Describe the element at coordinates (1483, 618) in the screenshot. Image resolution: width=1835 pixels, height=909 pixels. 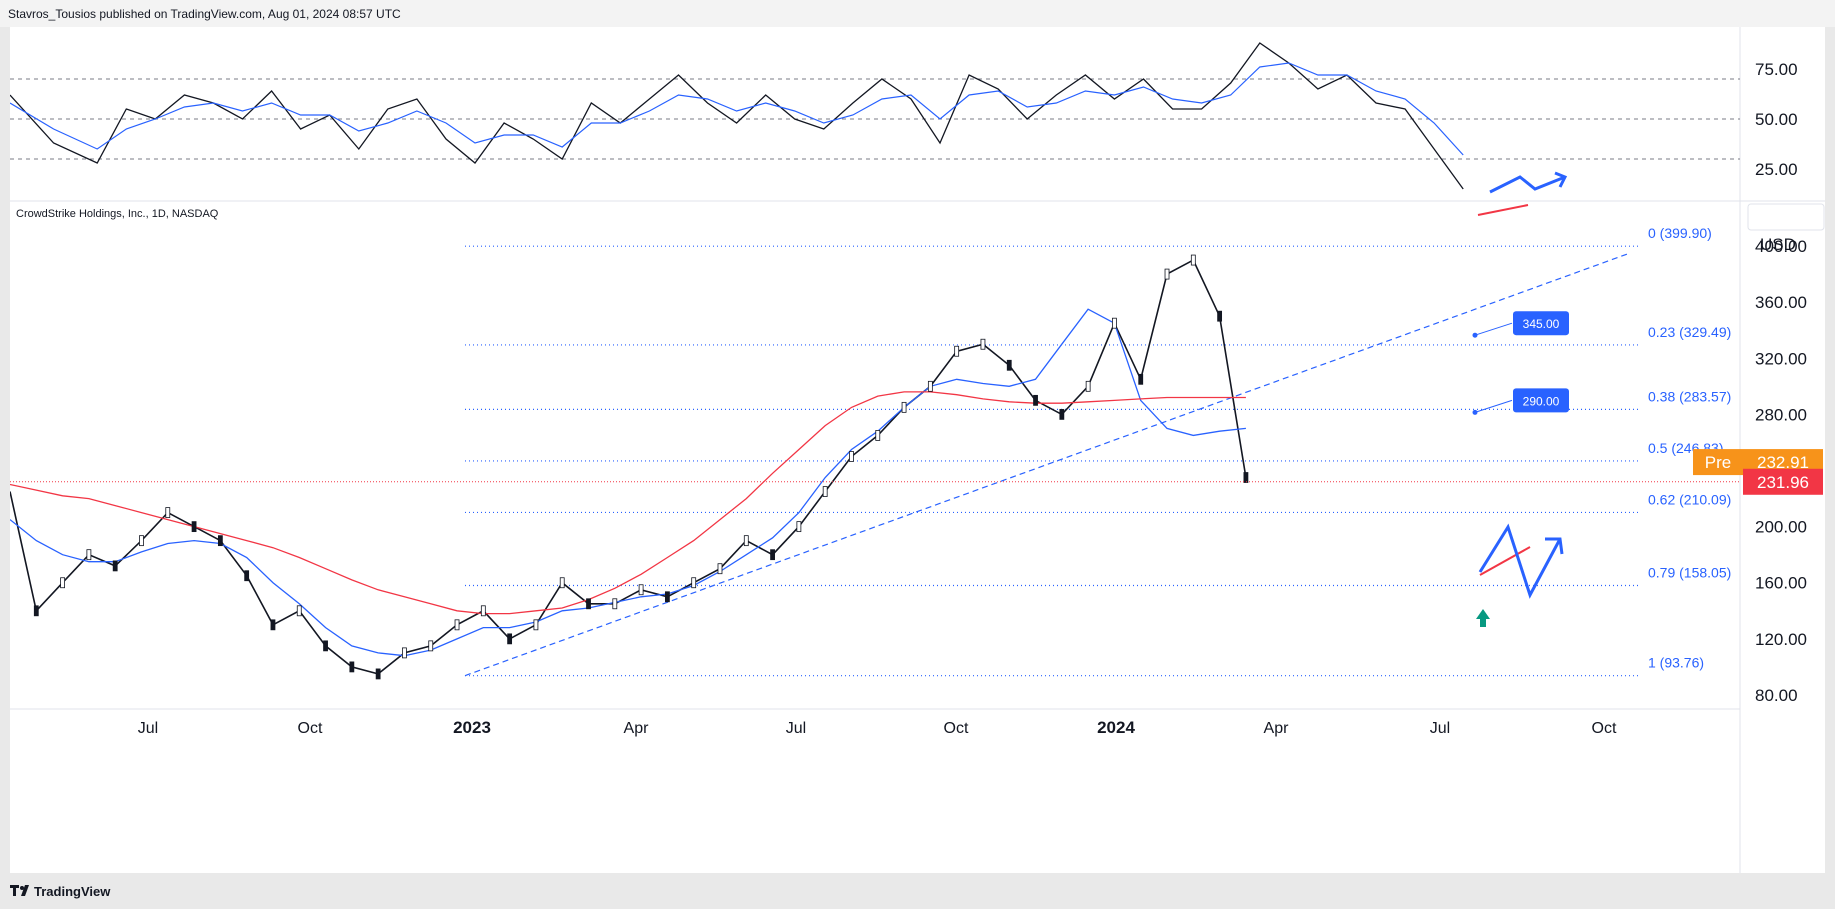
I see `up-arrow-icon` at that location.